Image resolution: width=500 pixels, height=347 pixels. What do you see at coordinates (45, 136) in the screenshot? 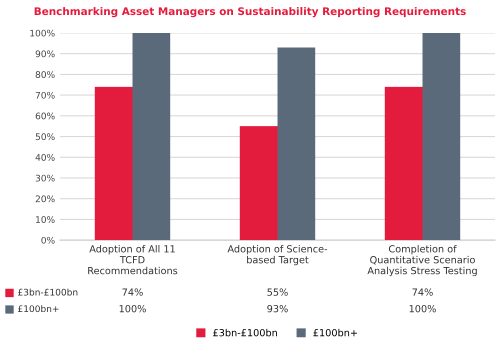
I see `y-tick-label: 50%` at bounding box center [45, 136].